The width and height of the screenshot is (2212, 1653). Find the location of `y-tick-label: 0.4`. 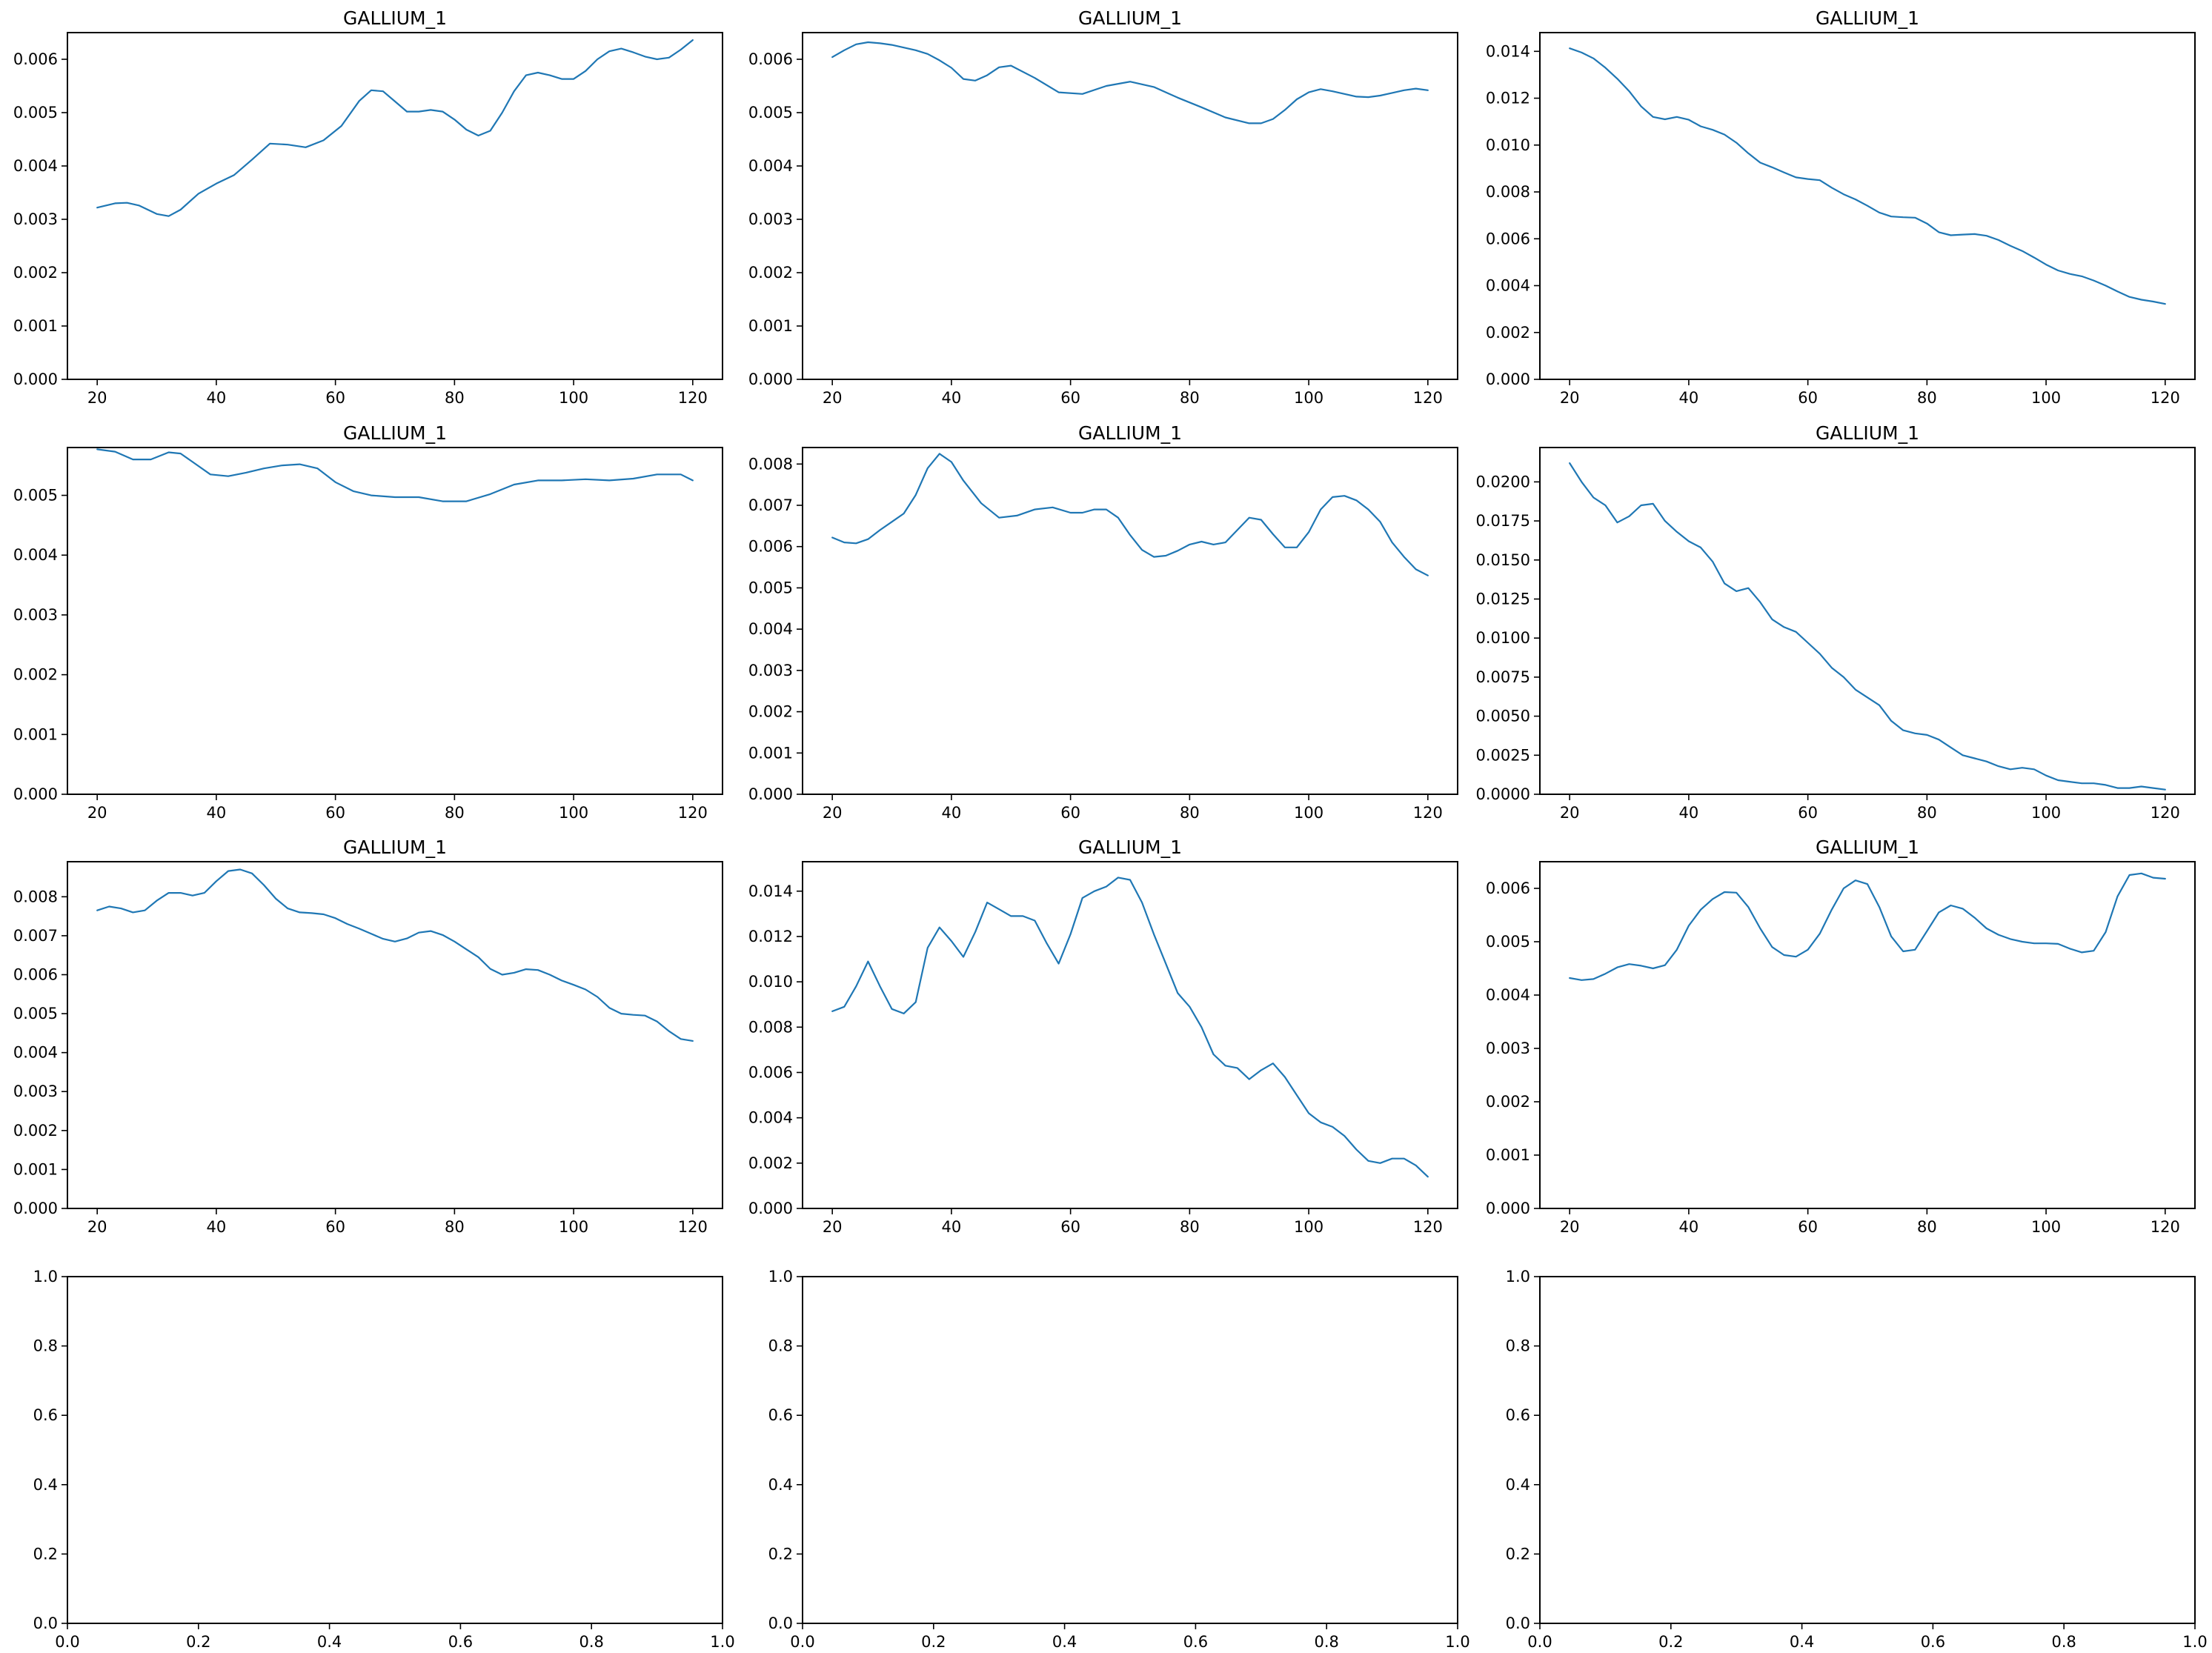

y-tick-label: 0.4 is located at coordinates (780, 1485).